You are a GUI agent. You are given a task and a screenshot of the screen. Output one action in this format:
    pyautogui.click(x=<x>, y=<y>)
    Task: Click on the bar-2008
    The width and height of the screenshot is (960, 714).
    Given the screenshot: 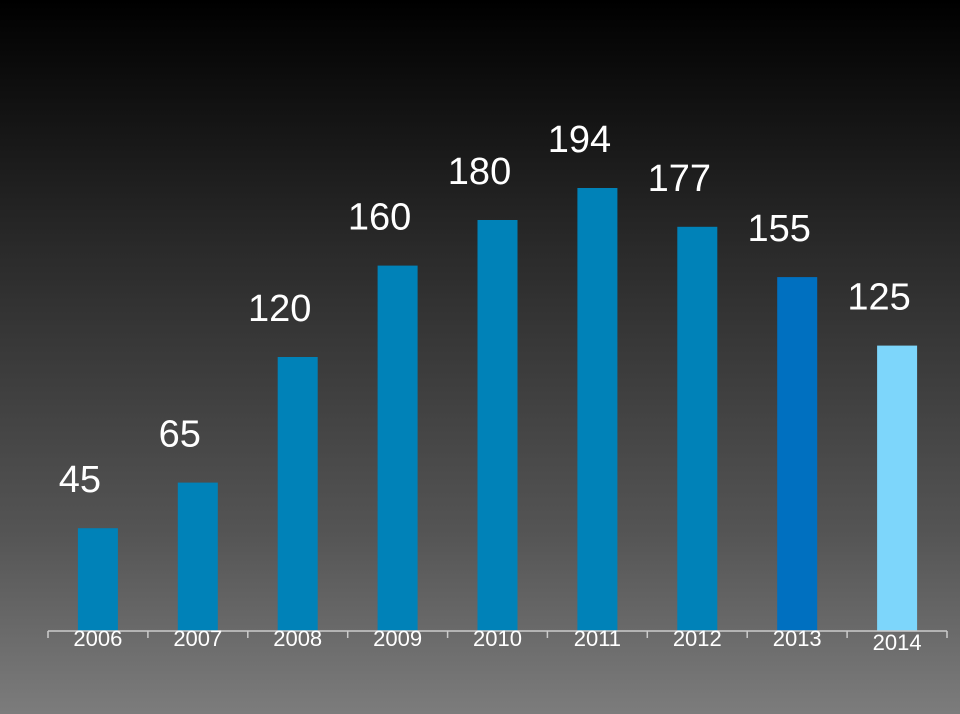 What is the action you would take?
    pyautogui.click(x=297, y=494)
    